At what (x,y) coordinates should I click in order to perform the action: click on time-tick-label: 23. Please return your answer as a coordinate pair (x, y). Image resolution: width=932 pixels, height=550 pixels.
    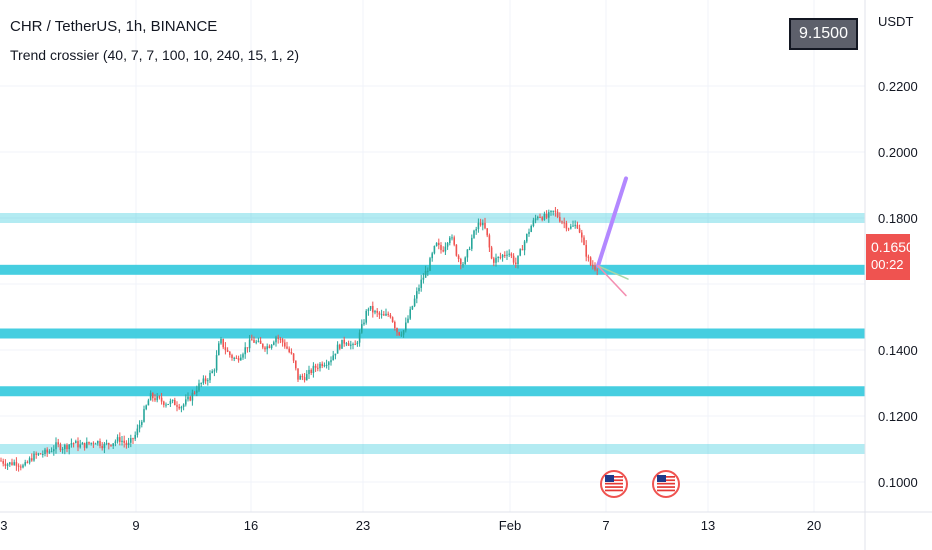
    Looking at the image, I should click on (363, 525).